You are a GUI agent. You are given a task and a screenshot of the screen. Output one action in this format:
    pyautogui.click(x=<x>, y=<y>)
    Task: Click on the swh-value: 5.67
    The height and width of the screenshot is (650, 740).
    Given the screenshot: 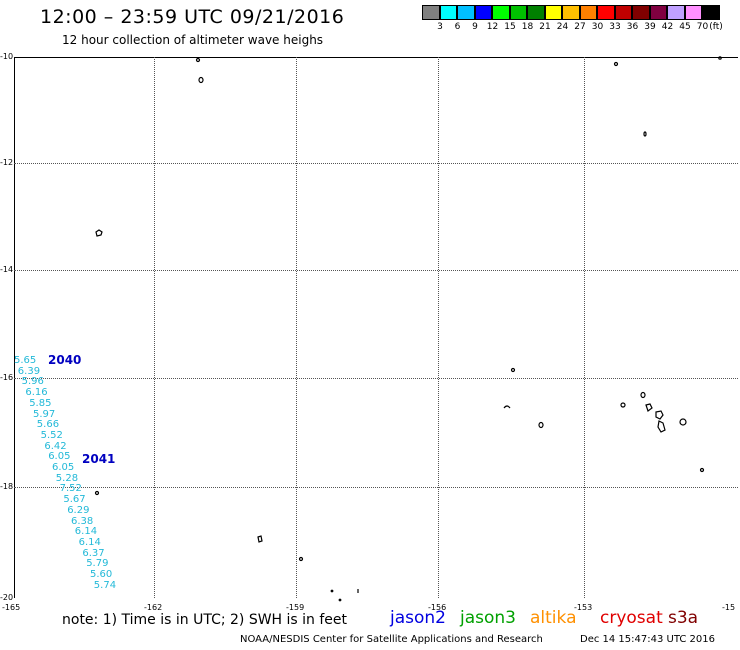 What is the action you would take?
    pyautogui.click(x=74, y=500)
    